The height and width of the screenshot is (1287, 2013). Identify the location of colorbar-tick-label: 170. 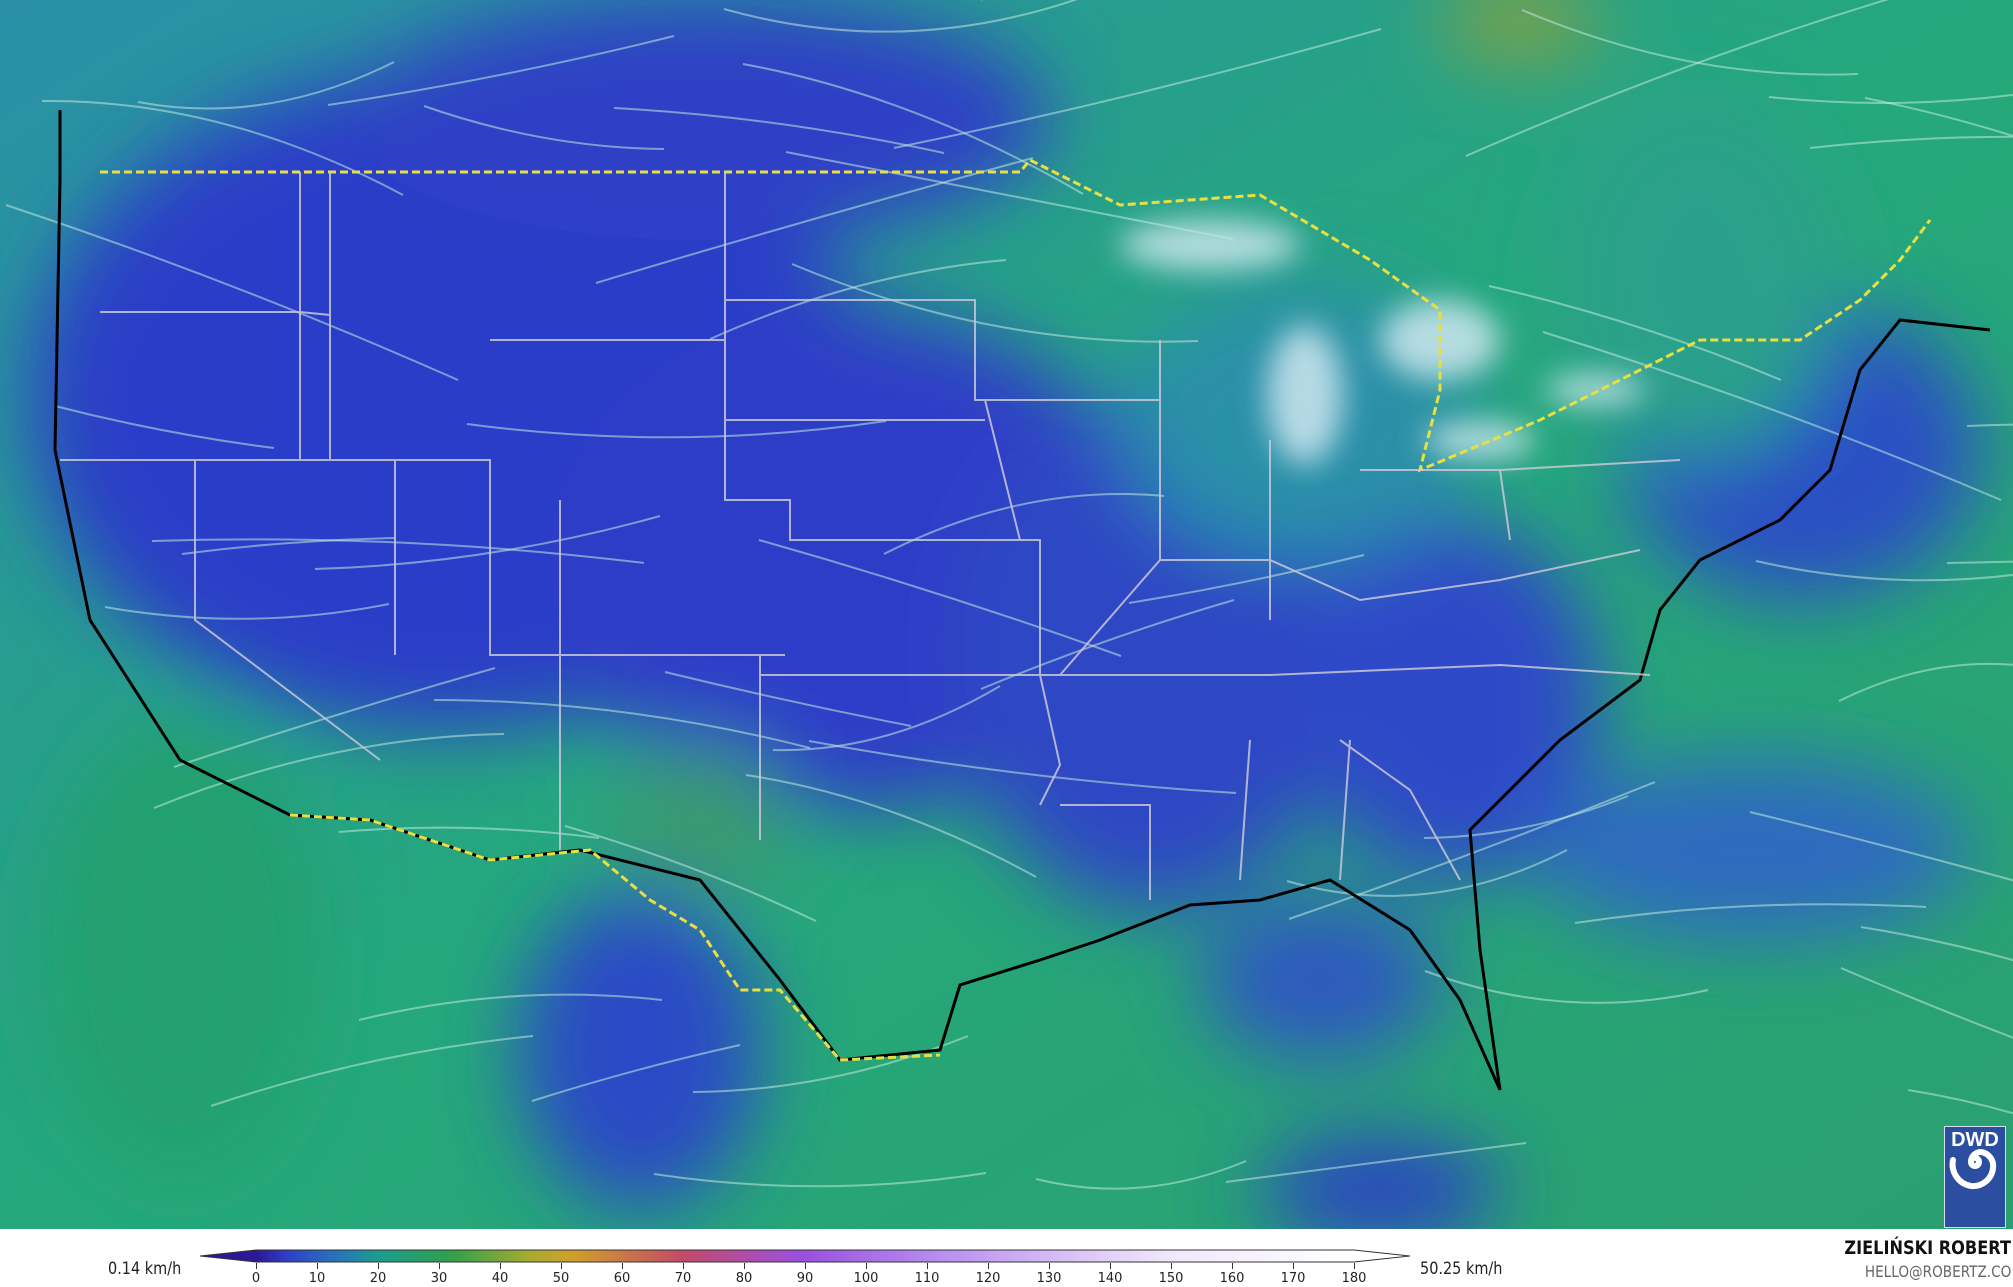
(1293, 1278).